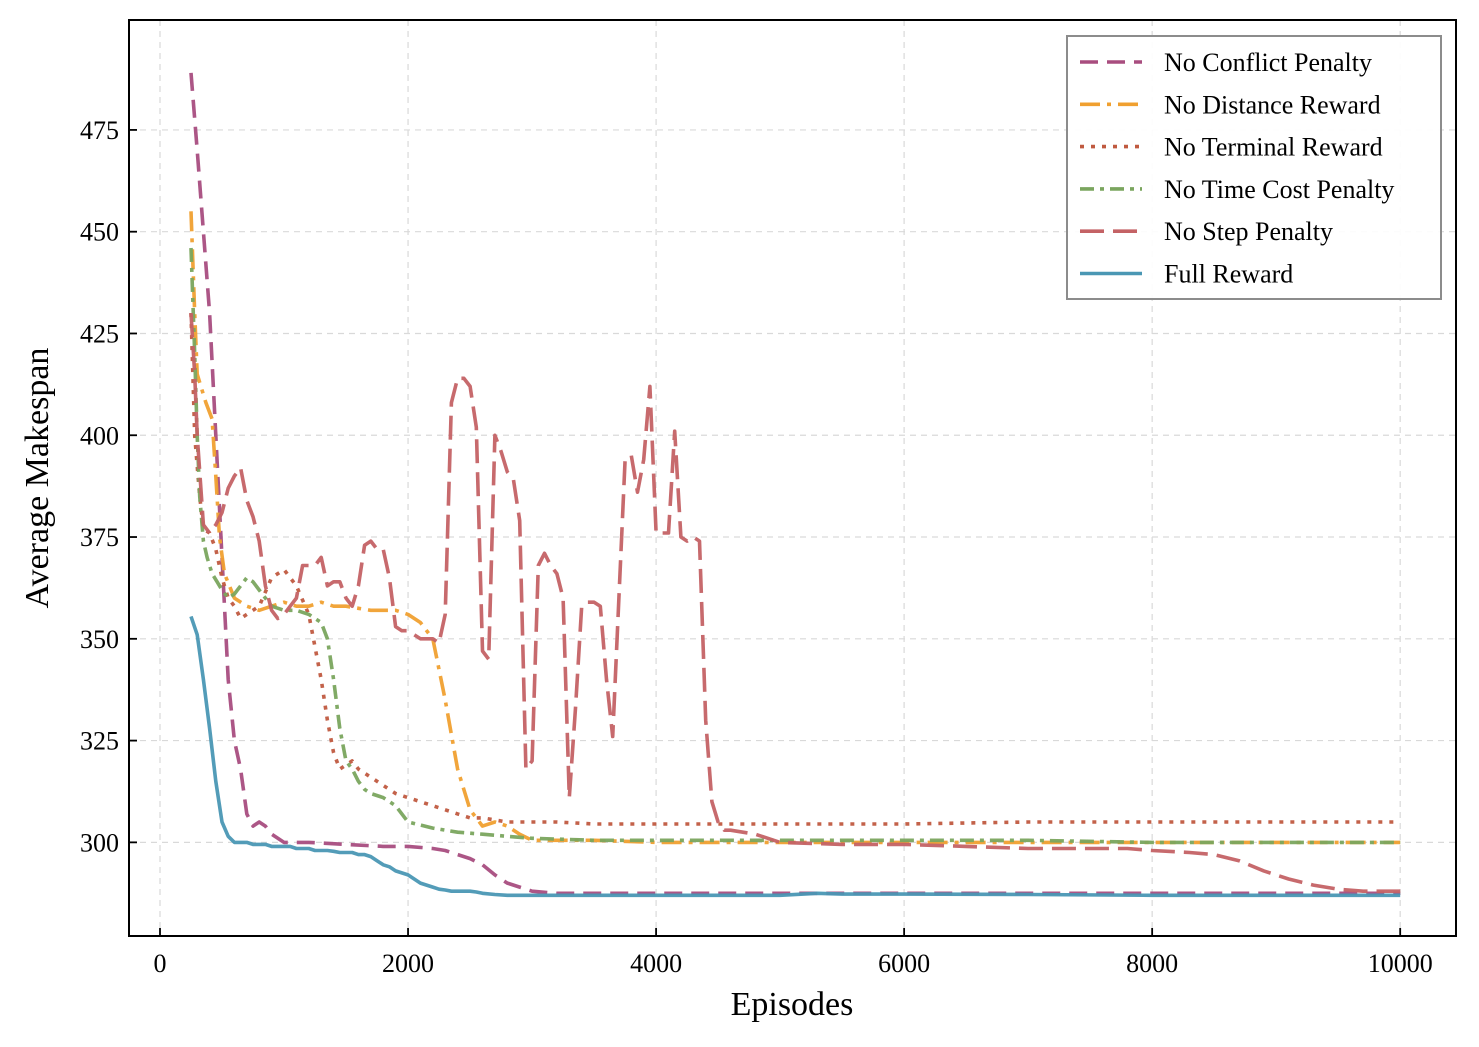 Image resolution: width=1479 pixels, height=1047 pixels. I want to click on x-tick-label: 10000, so click(1400, 963).